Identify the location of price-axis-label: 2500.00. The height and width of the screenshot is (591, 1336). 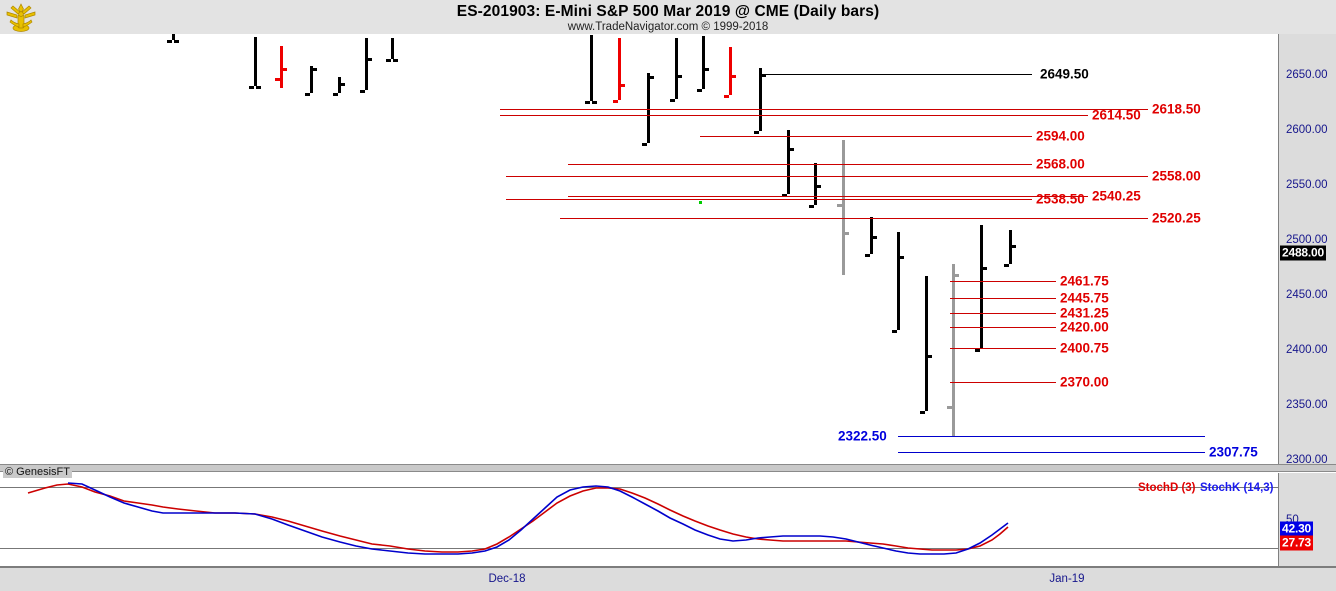
(1307, 240).